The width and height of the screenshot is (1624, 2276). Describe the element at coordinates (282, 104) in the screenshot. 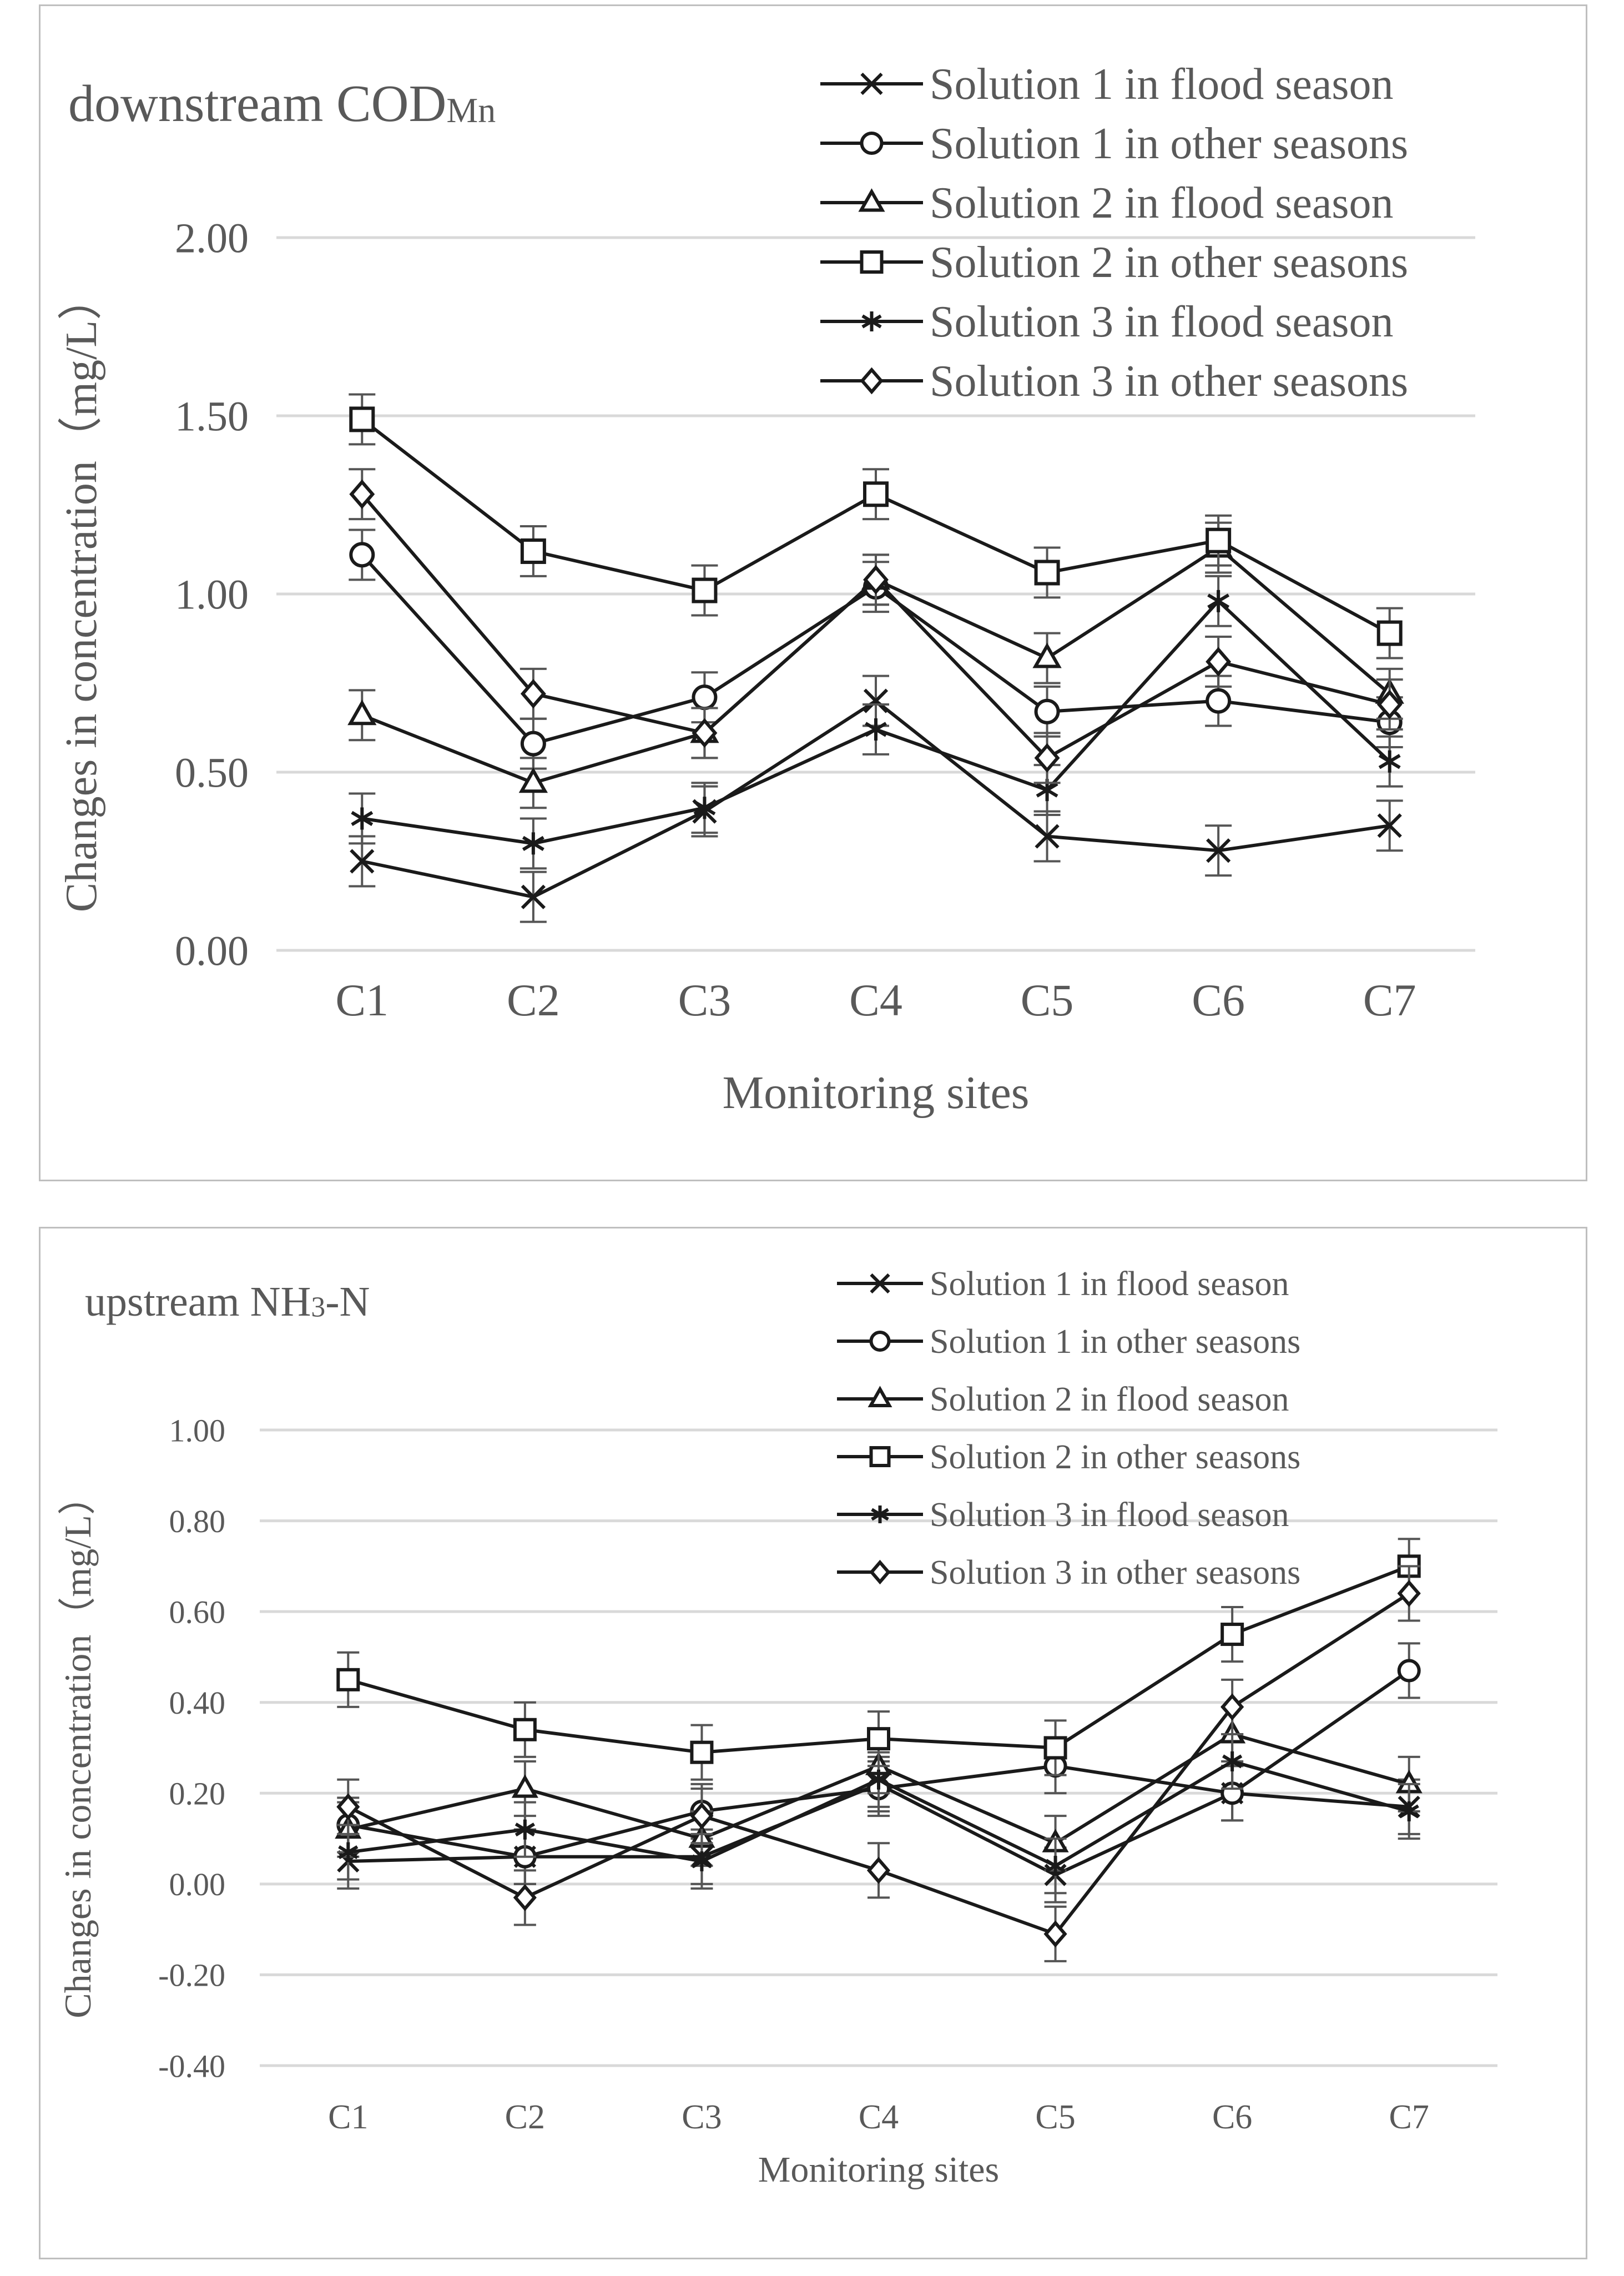

I see `chart-title: downstream CODMn` at that location.